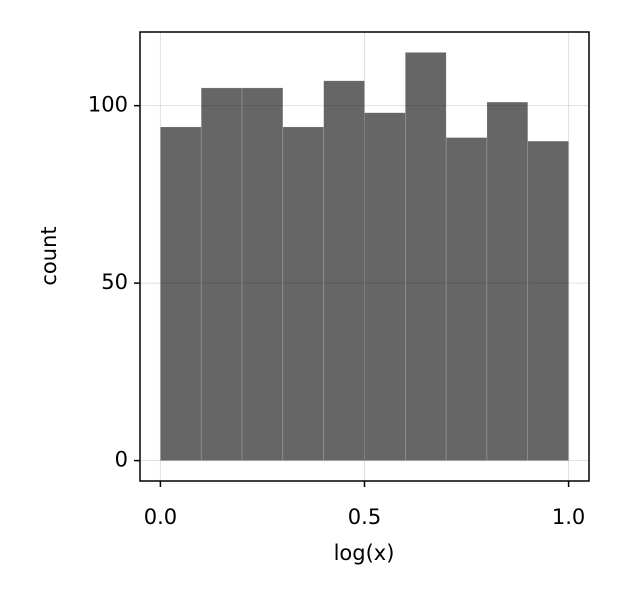  I want to click on y-axis-label: count, so click(49, 255).